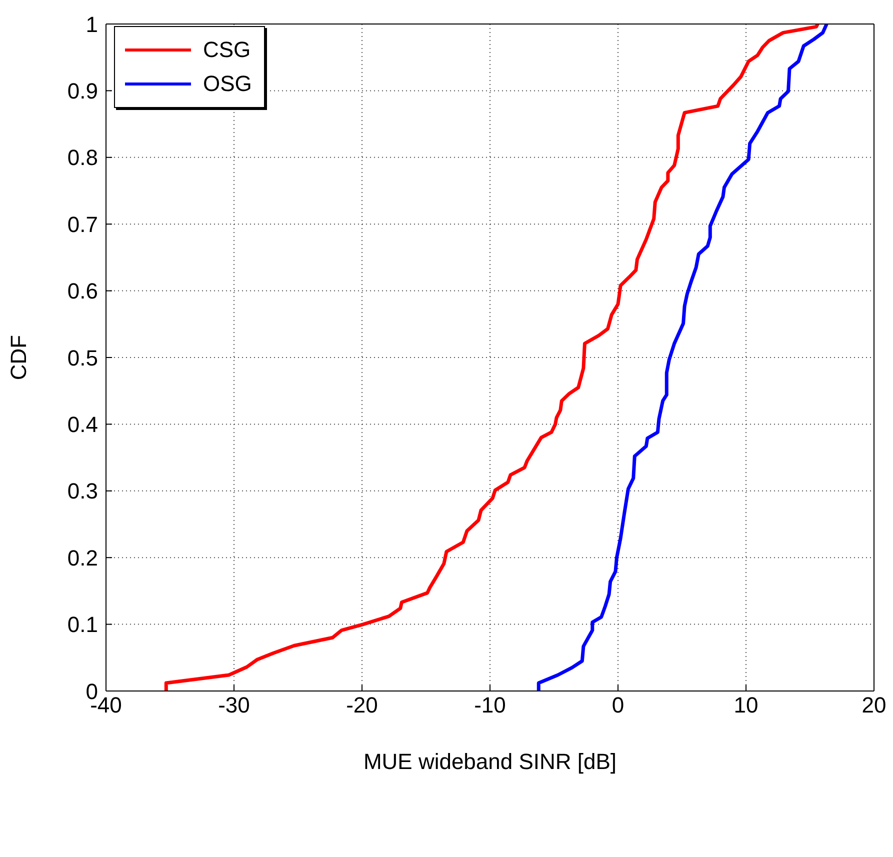 The image size is (893, 857). I want to click on x-tick-label: 20, so click(874, 705).